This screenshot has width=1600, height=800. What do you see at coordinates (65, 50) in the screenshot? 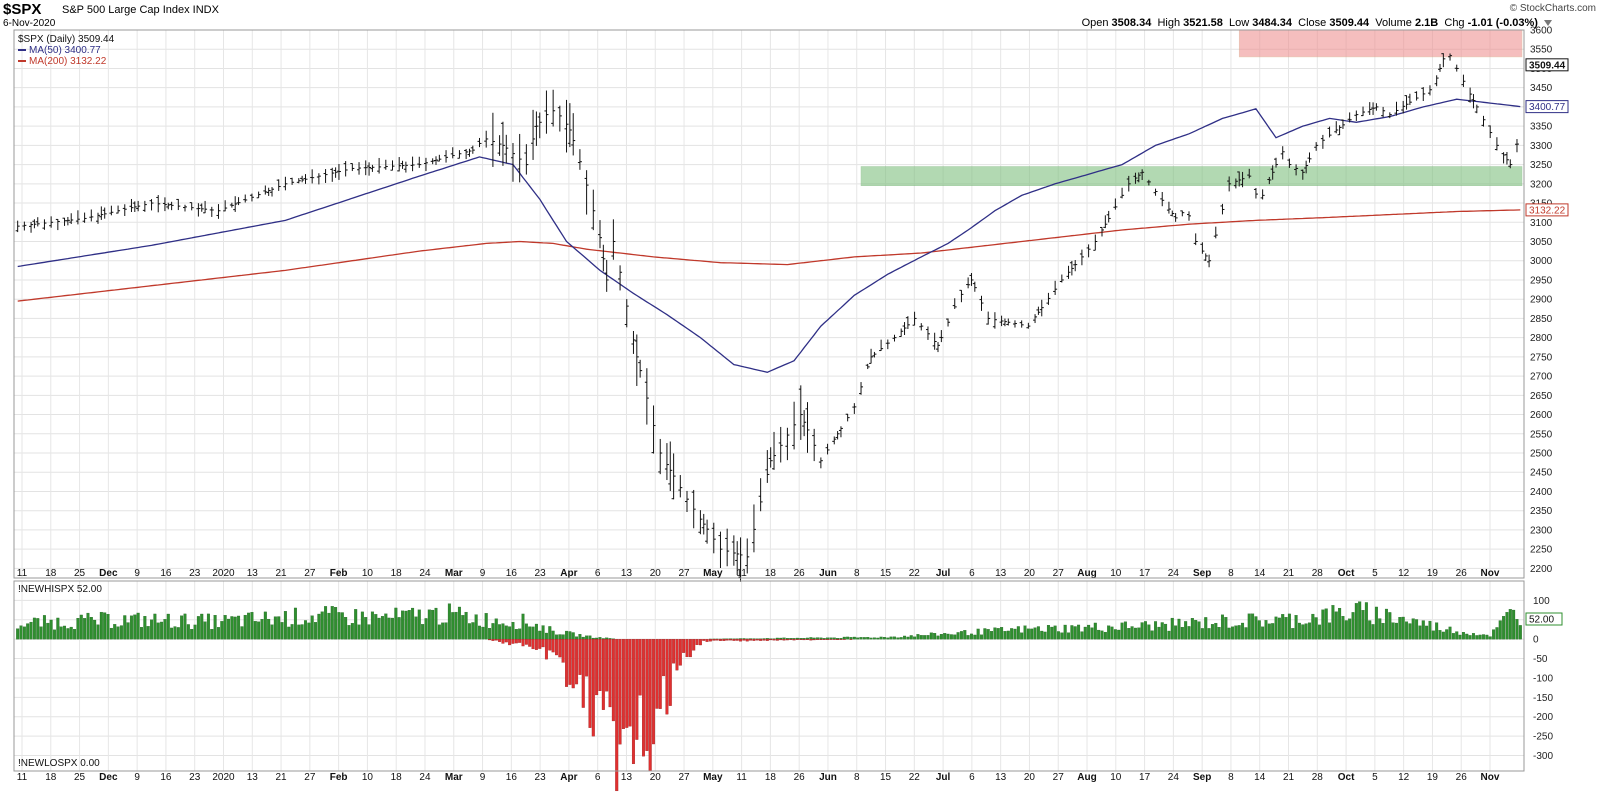
I see `legend-ma50: MA(50) 3400.77` at bounding box center [65, 50].